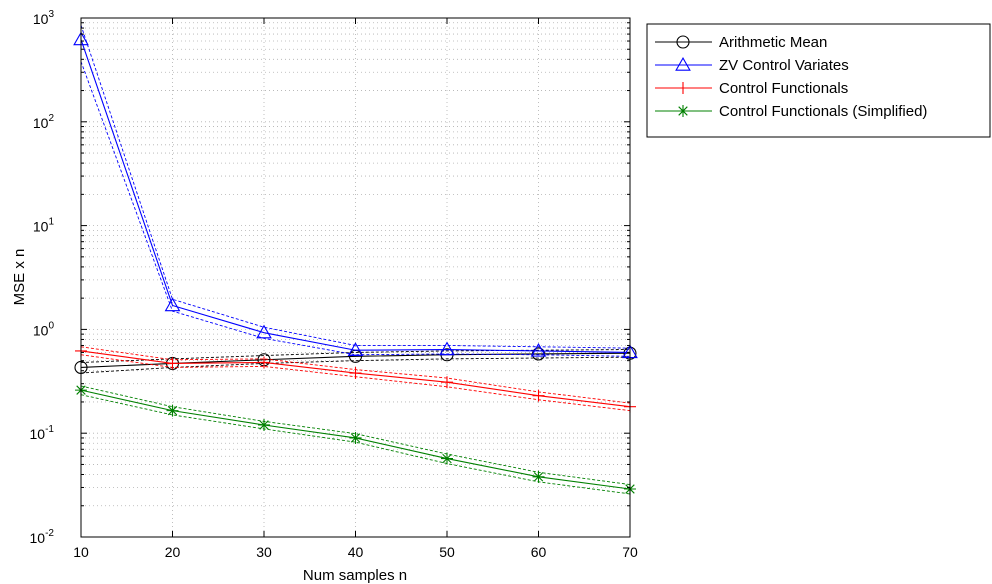 Image resolution: width=992 pixels, height=584 pixels. What do you see at coordinates (19, 277) in the screenshot?
I see `y-axis-label: MSE x n` at bounding box center [19, 277].